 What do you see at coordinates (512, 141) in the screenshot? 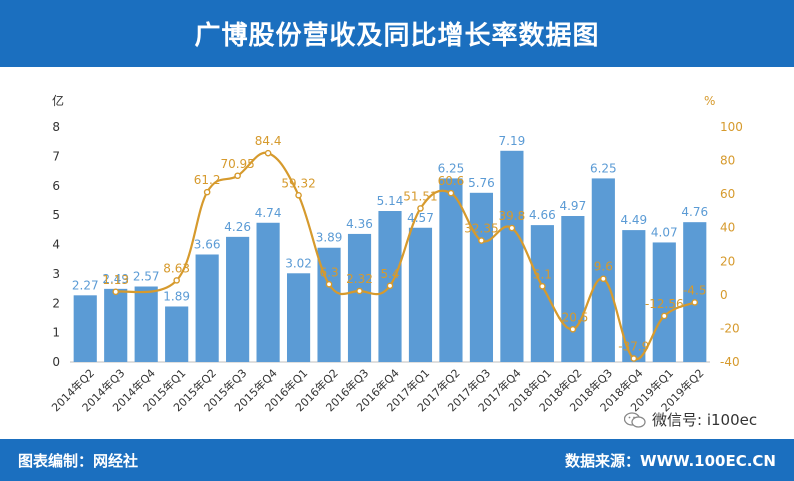
I see `bar-value-label: 7.19` at bounding box center [512, 141].